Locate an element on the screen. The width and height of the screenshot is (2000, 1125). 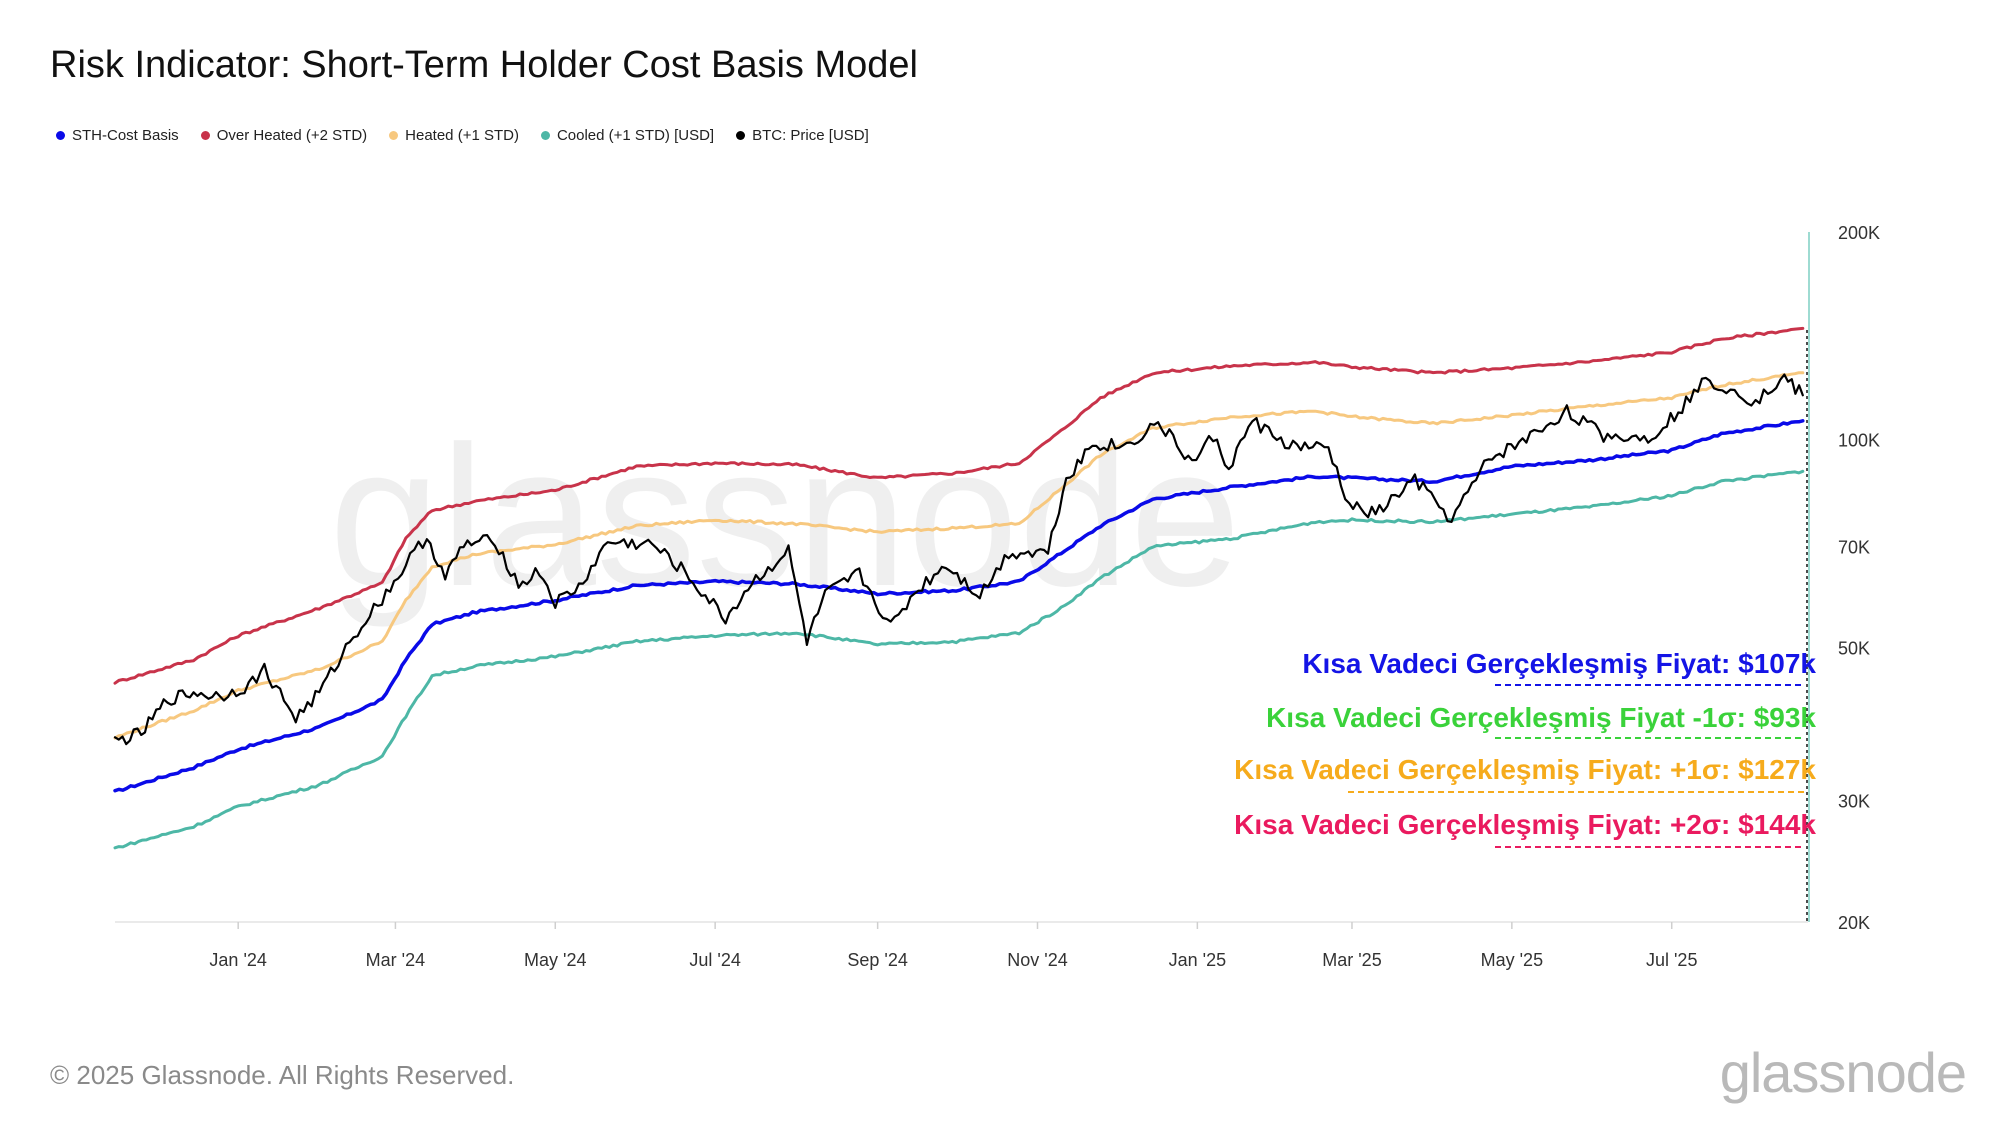
x-tick-label: Mar '24 is located at coordinates (395, 960).